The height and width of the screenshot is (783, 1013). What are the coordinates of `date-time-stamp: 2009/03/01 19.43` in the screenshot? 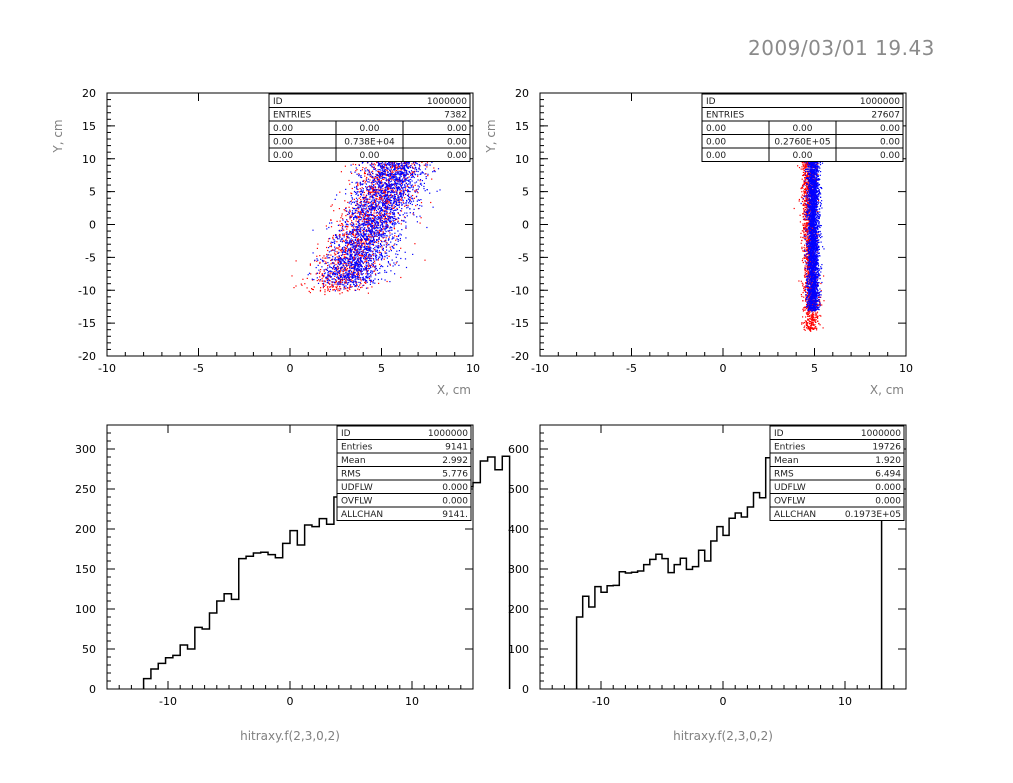 It's located at (841, 48).